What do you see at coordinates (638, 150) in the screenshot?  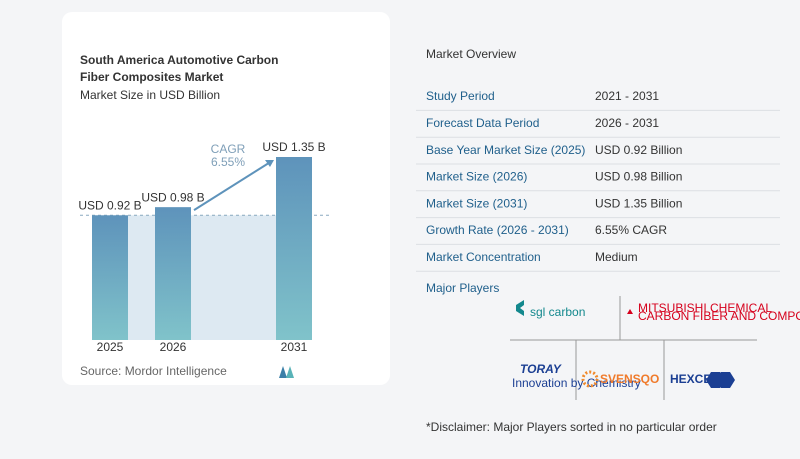 I see `row-value: USD 0.92 Billion` at bounding box center [638, 150].